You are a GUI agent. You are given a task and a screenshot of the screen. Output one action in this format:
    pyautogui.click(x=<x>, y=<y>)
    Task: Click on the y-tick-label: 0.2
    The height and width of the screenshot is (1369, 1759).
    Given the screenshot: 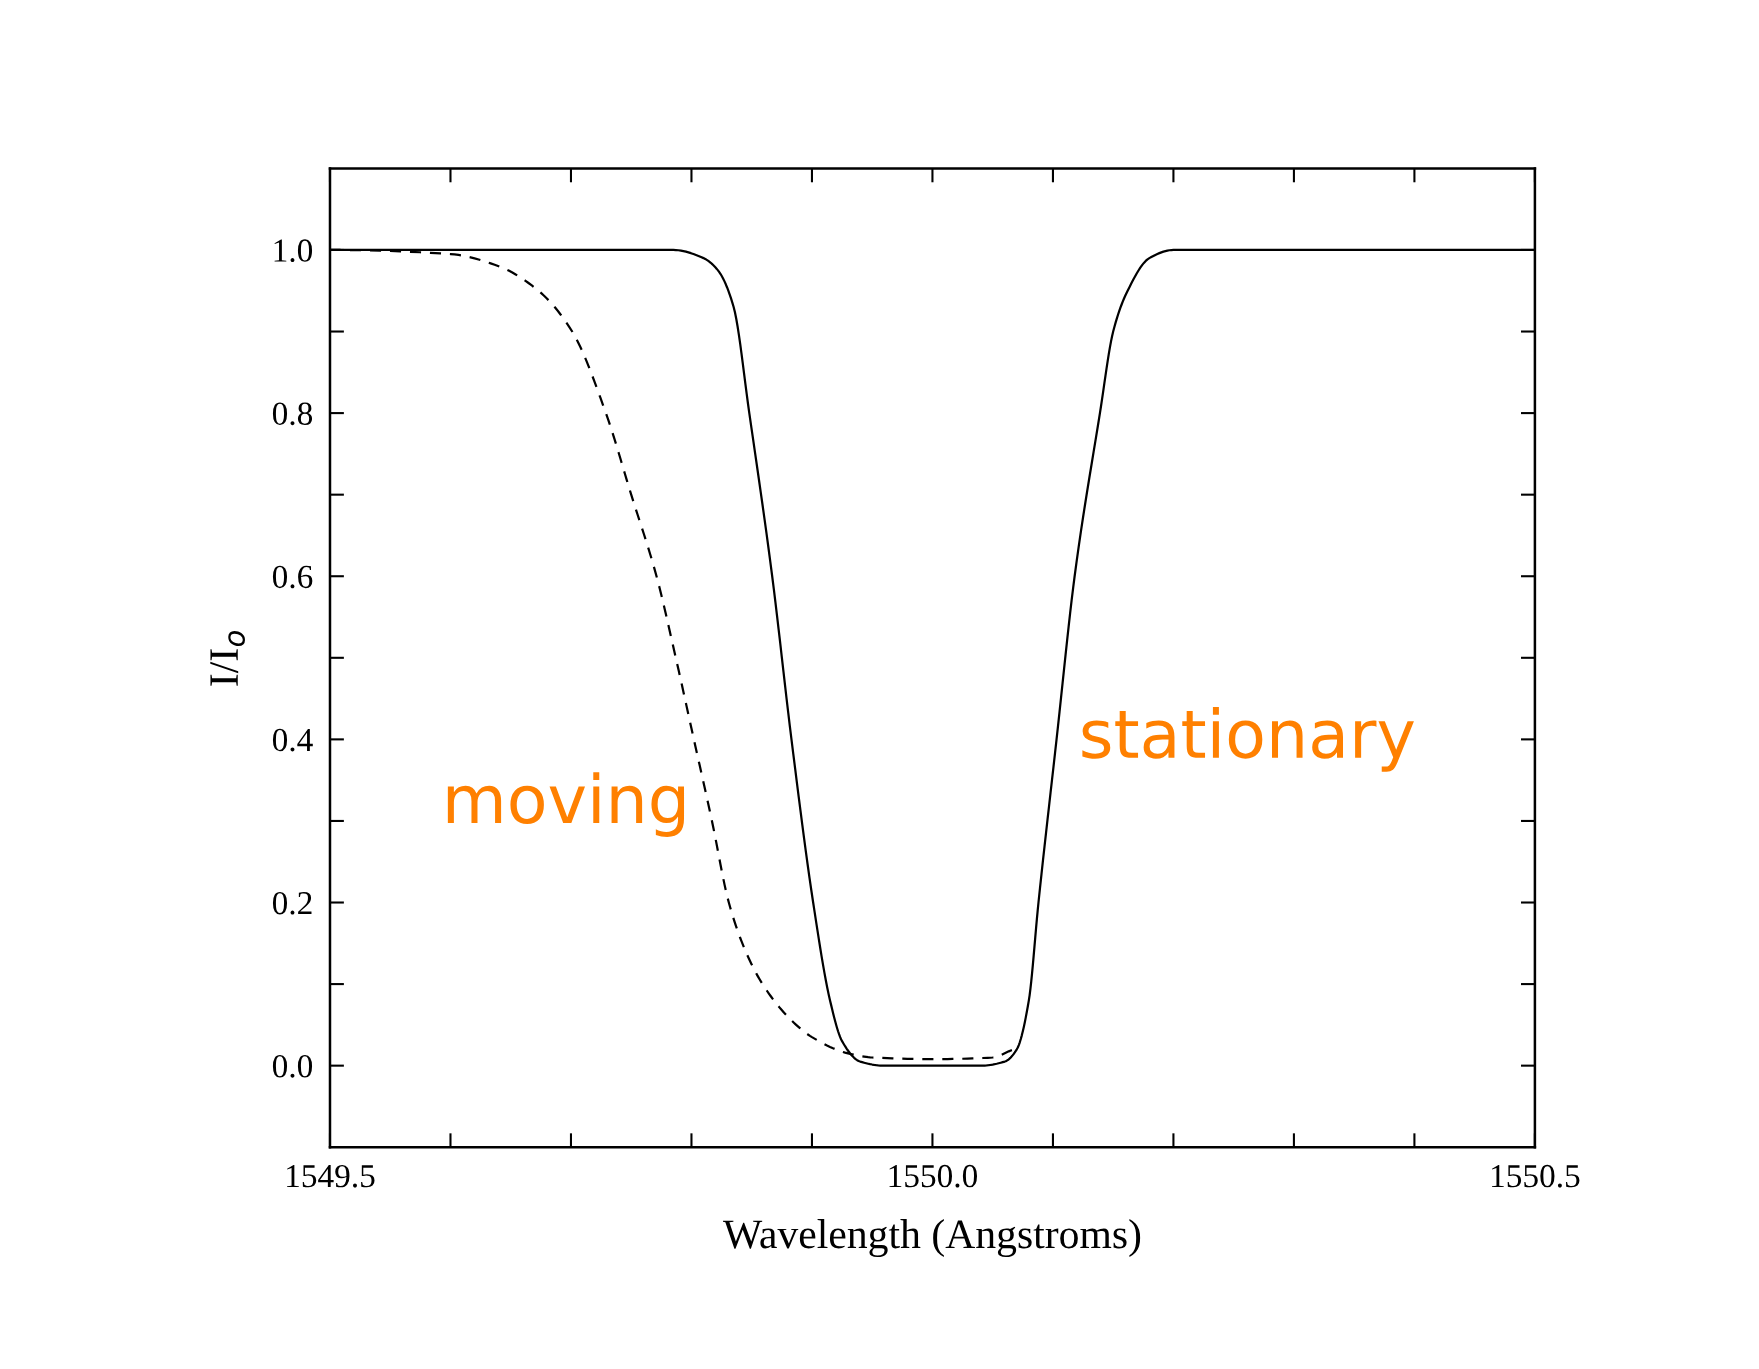 What is the action you would take?
    pyautogui.click(x=292, y=903)
    